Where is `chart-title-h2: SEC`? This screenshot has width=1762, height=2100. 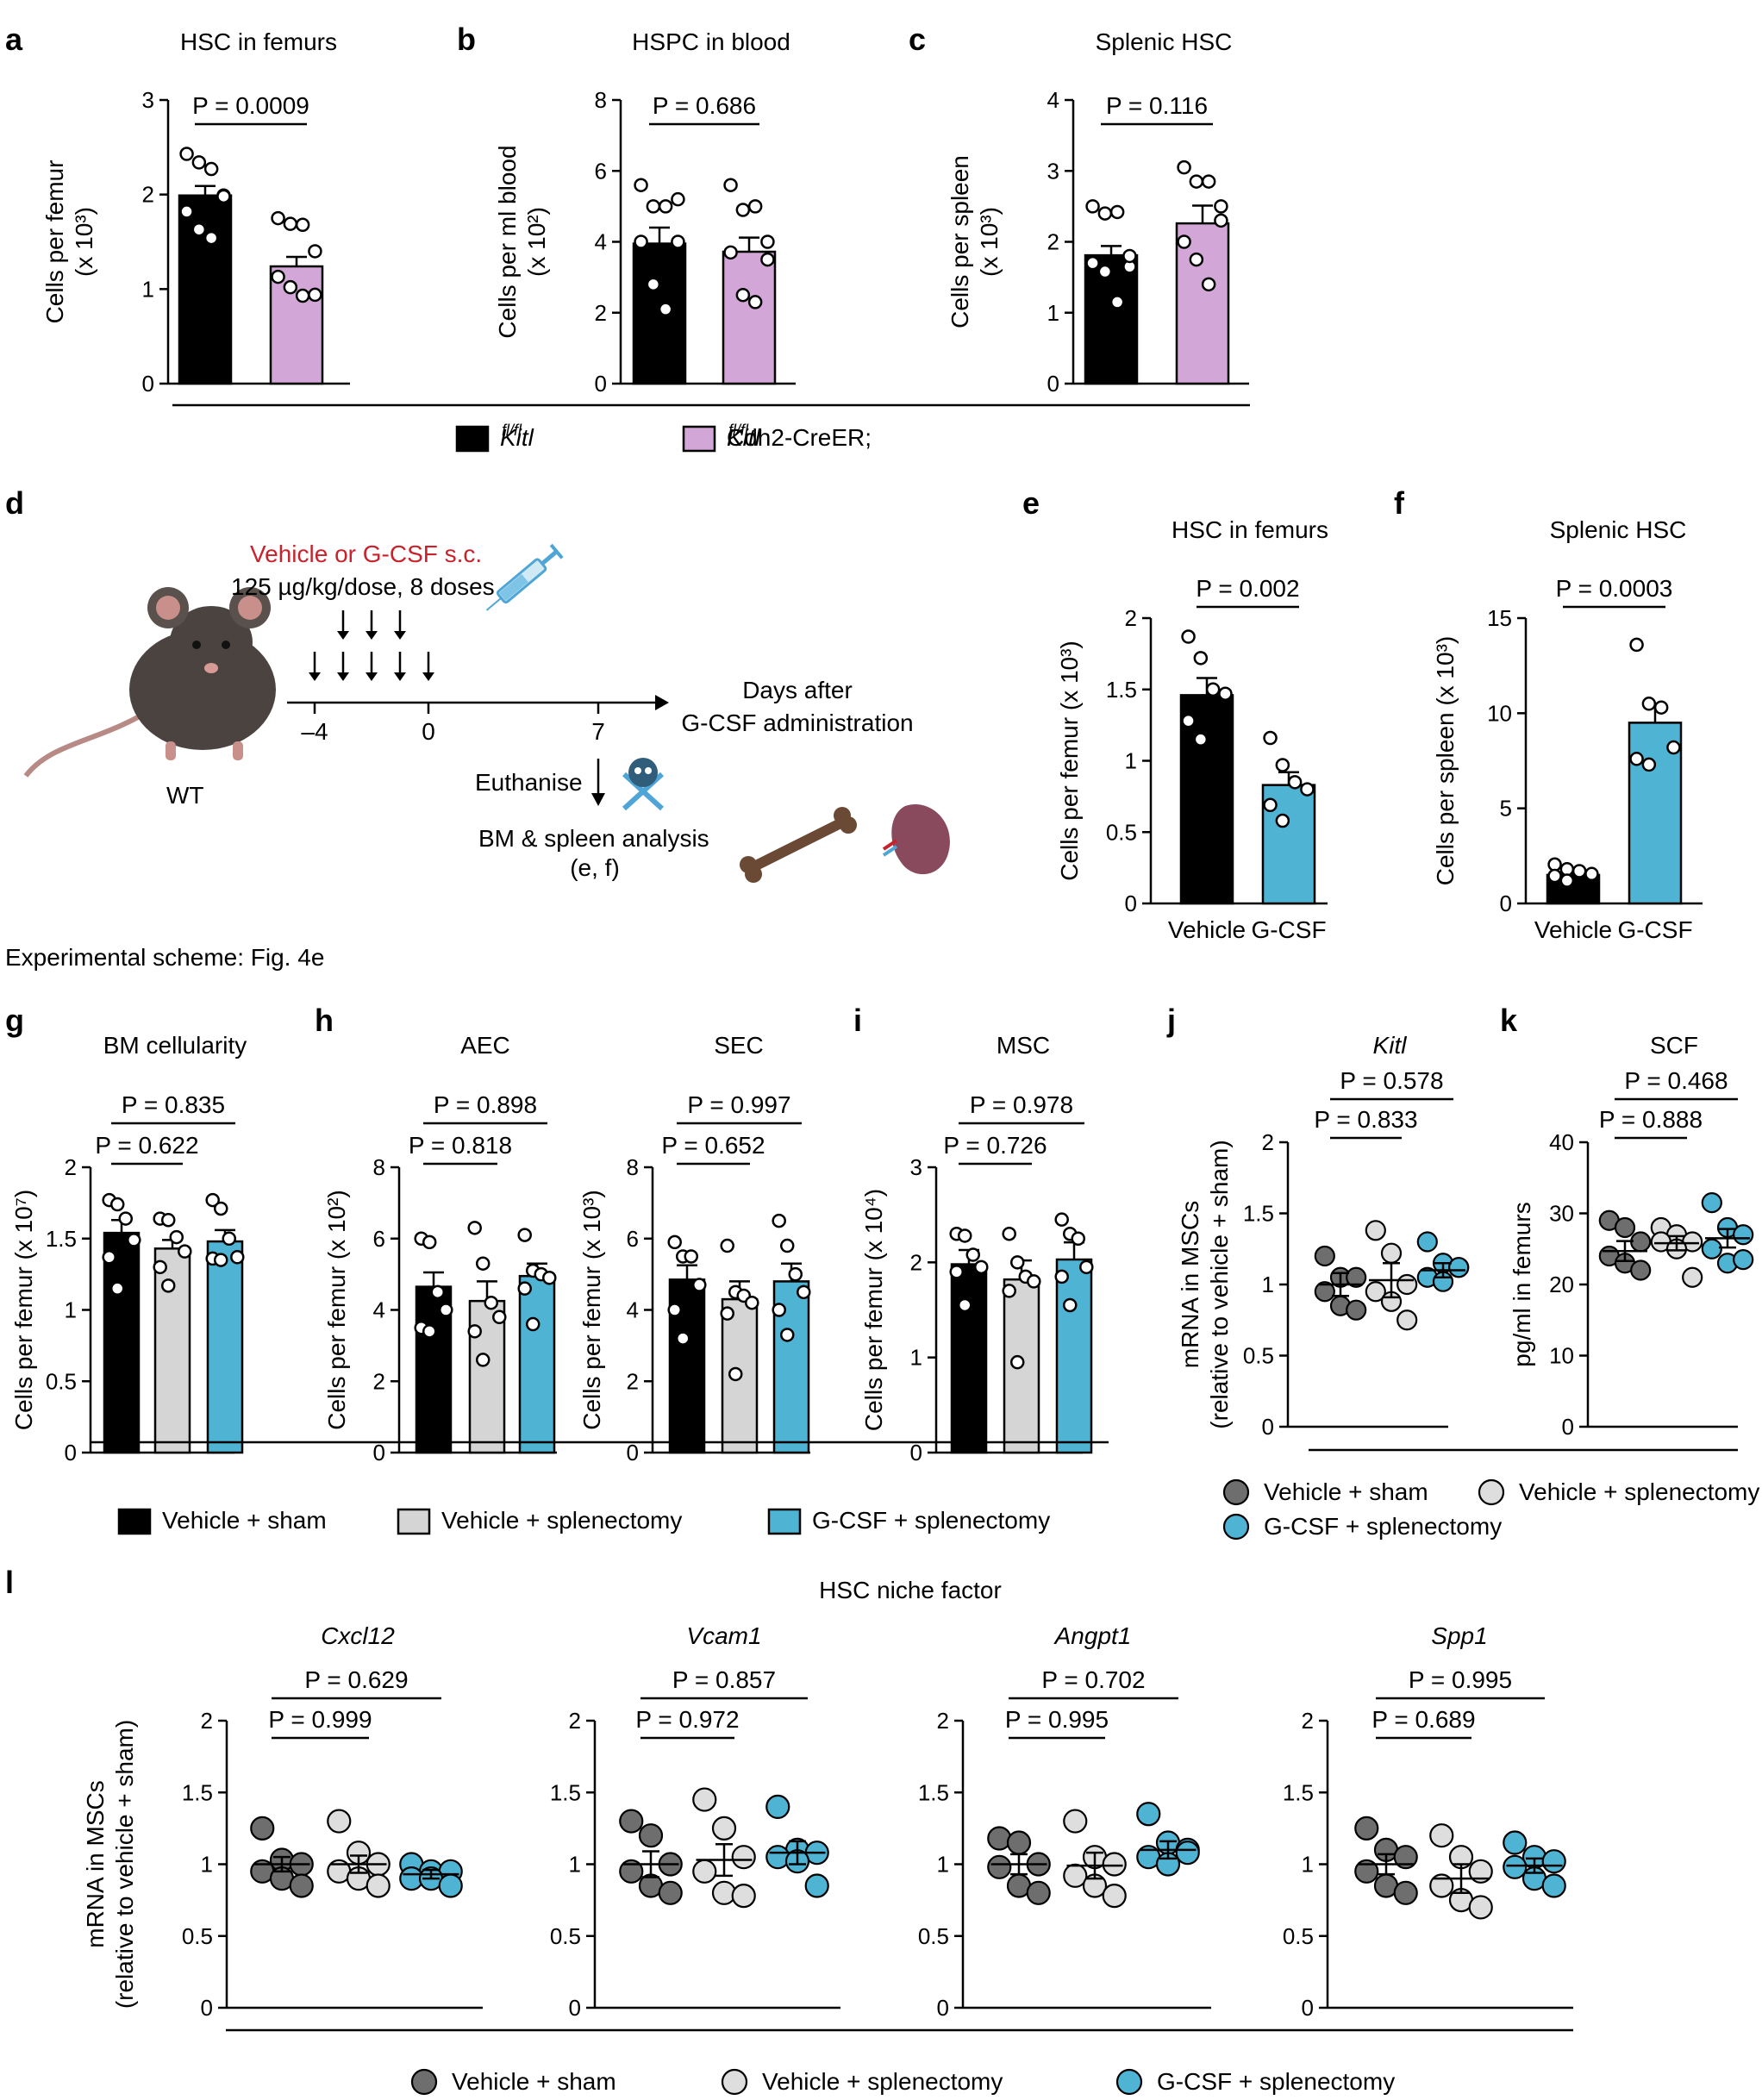 chart-title-h2: SEC is located at coordinates (739, 1045).